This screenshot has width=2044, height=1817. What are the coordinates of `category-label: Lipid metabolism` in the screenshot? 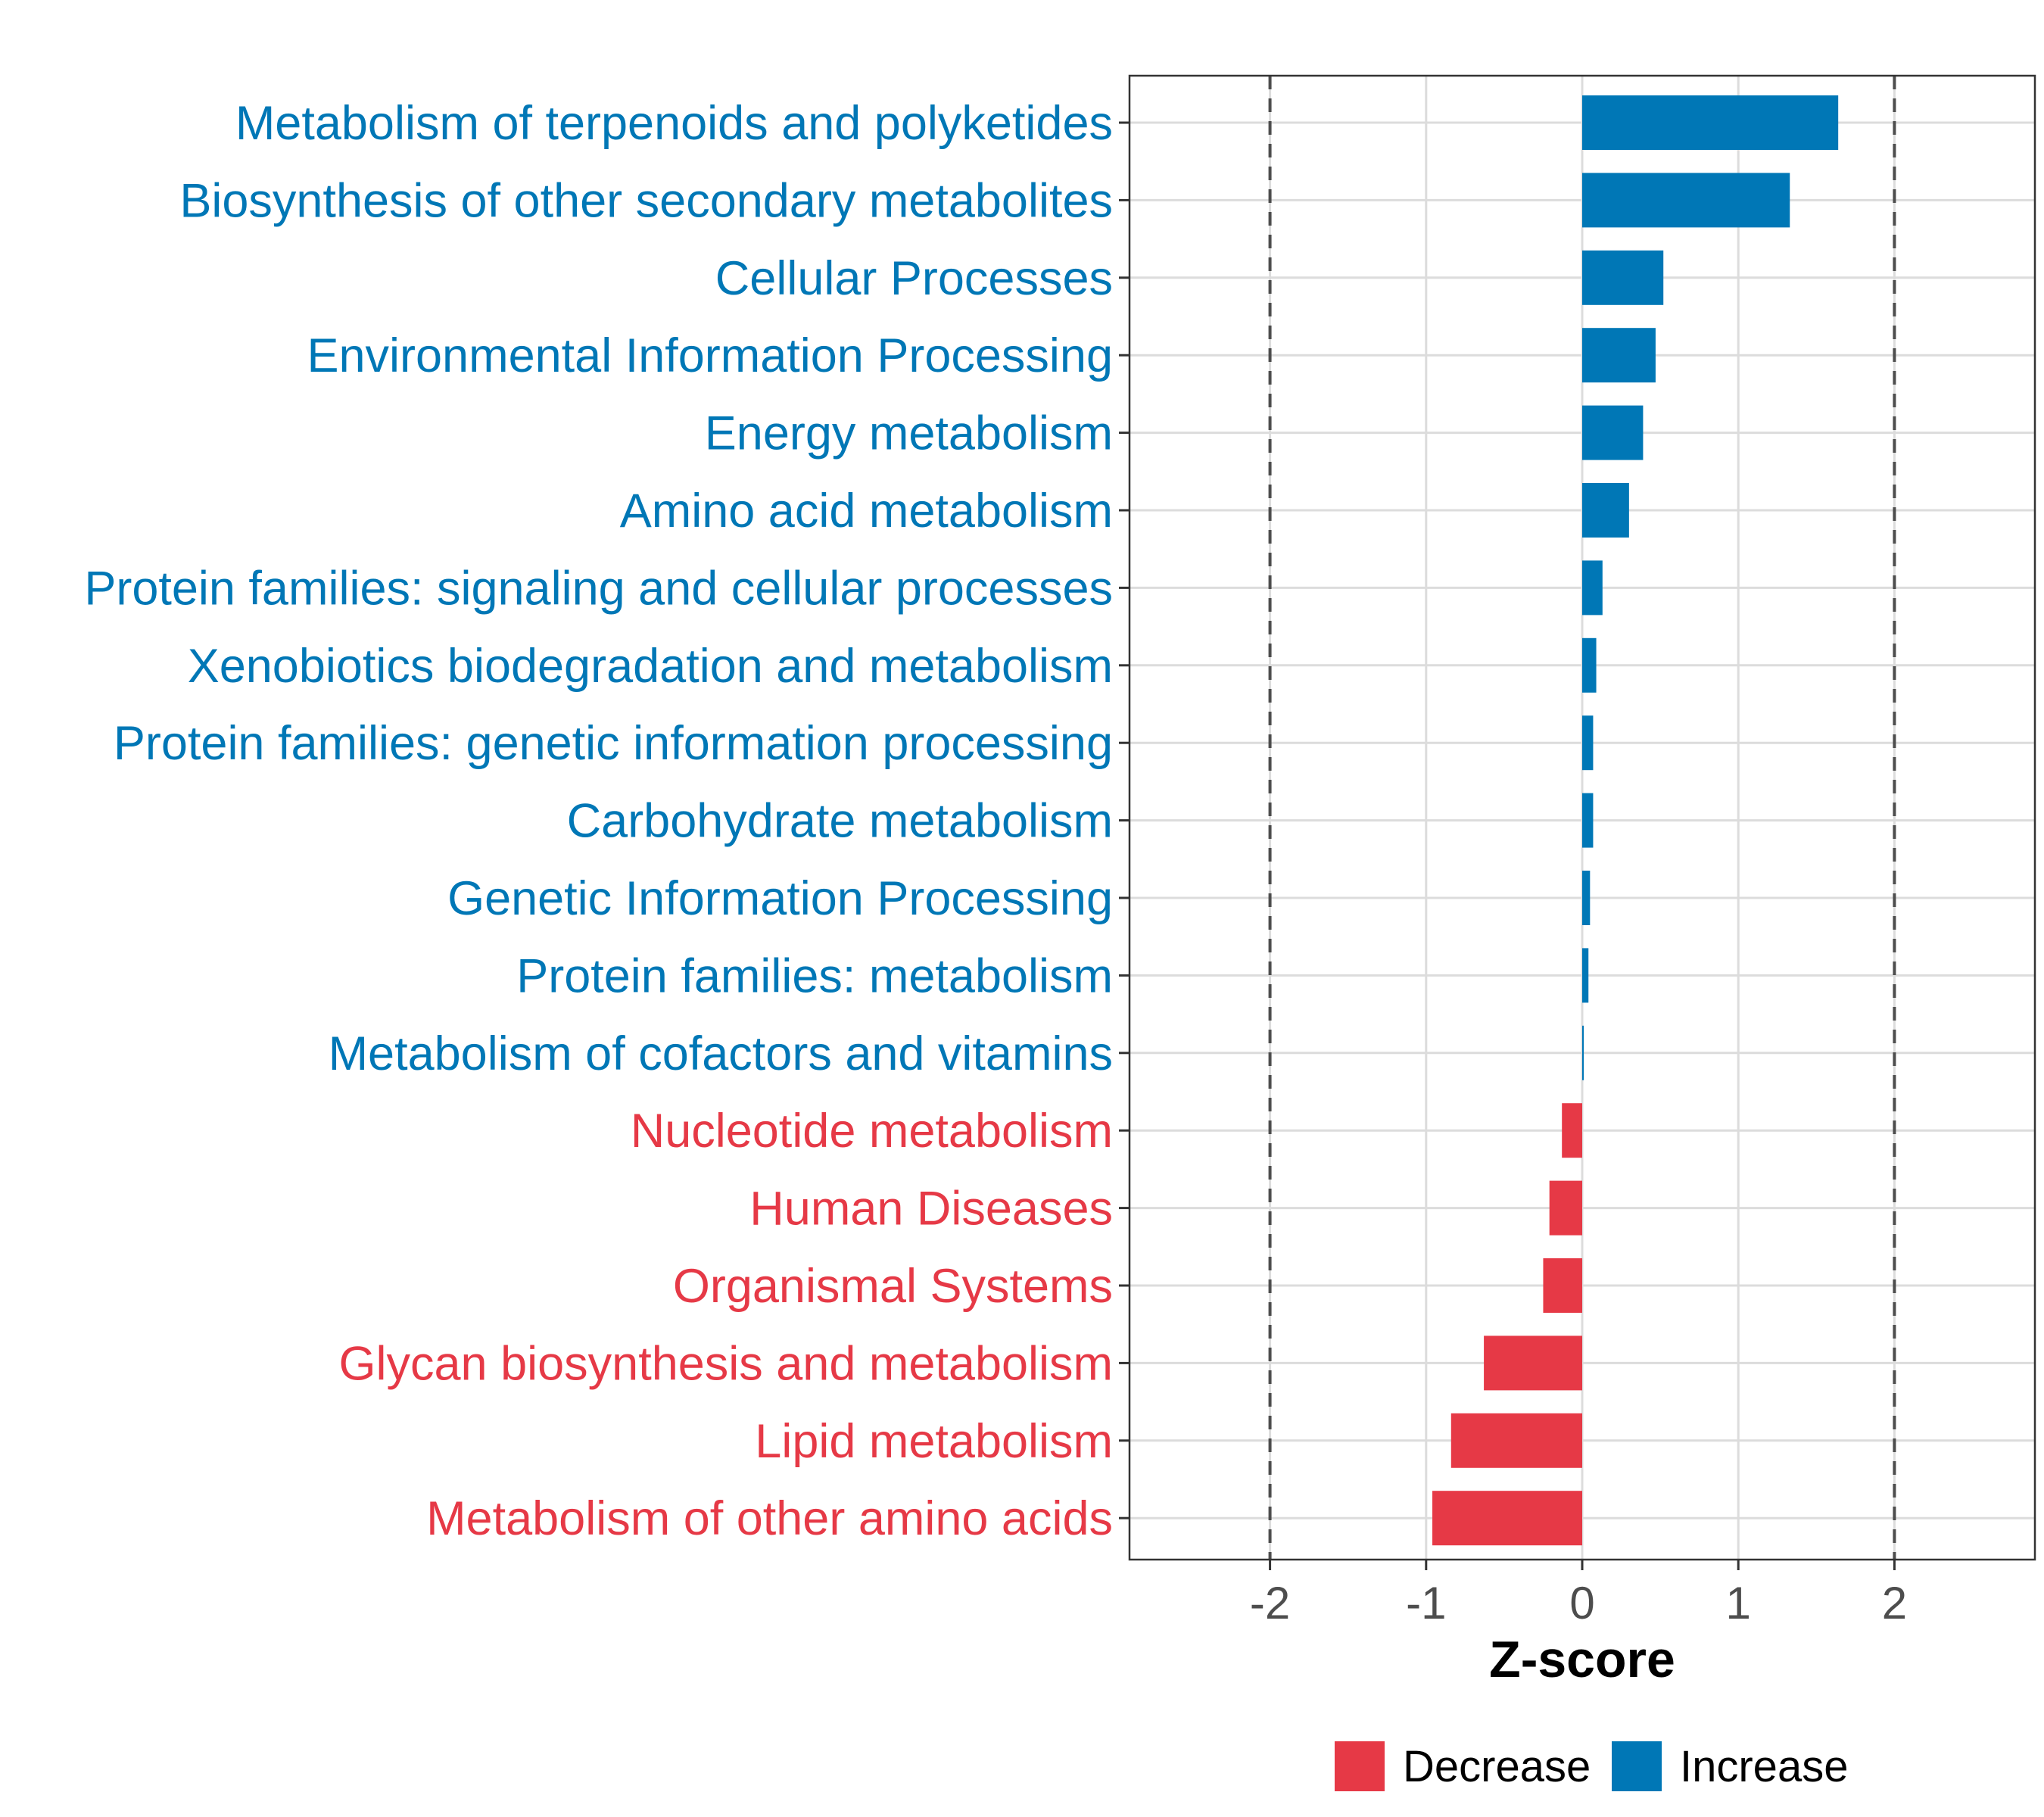 It's located at (934, 1441).